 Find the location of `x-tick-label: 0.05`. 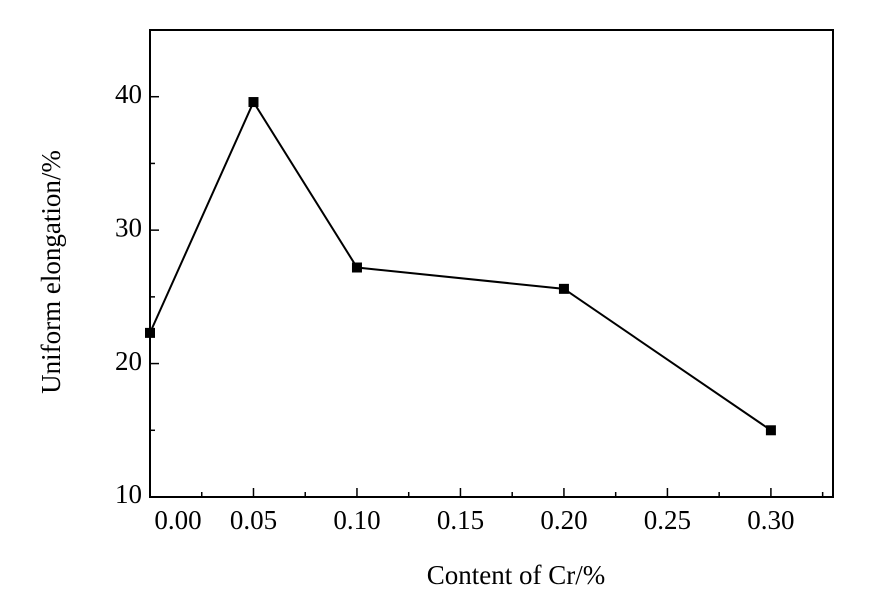

x-tick-label: 0.05 is located at coordinates (253, 520).